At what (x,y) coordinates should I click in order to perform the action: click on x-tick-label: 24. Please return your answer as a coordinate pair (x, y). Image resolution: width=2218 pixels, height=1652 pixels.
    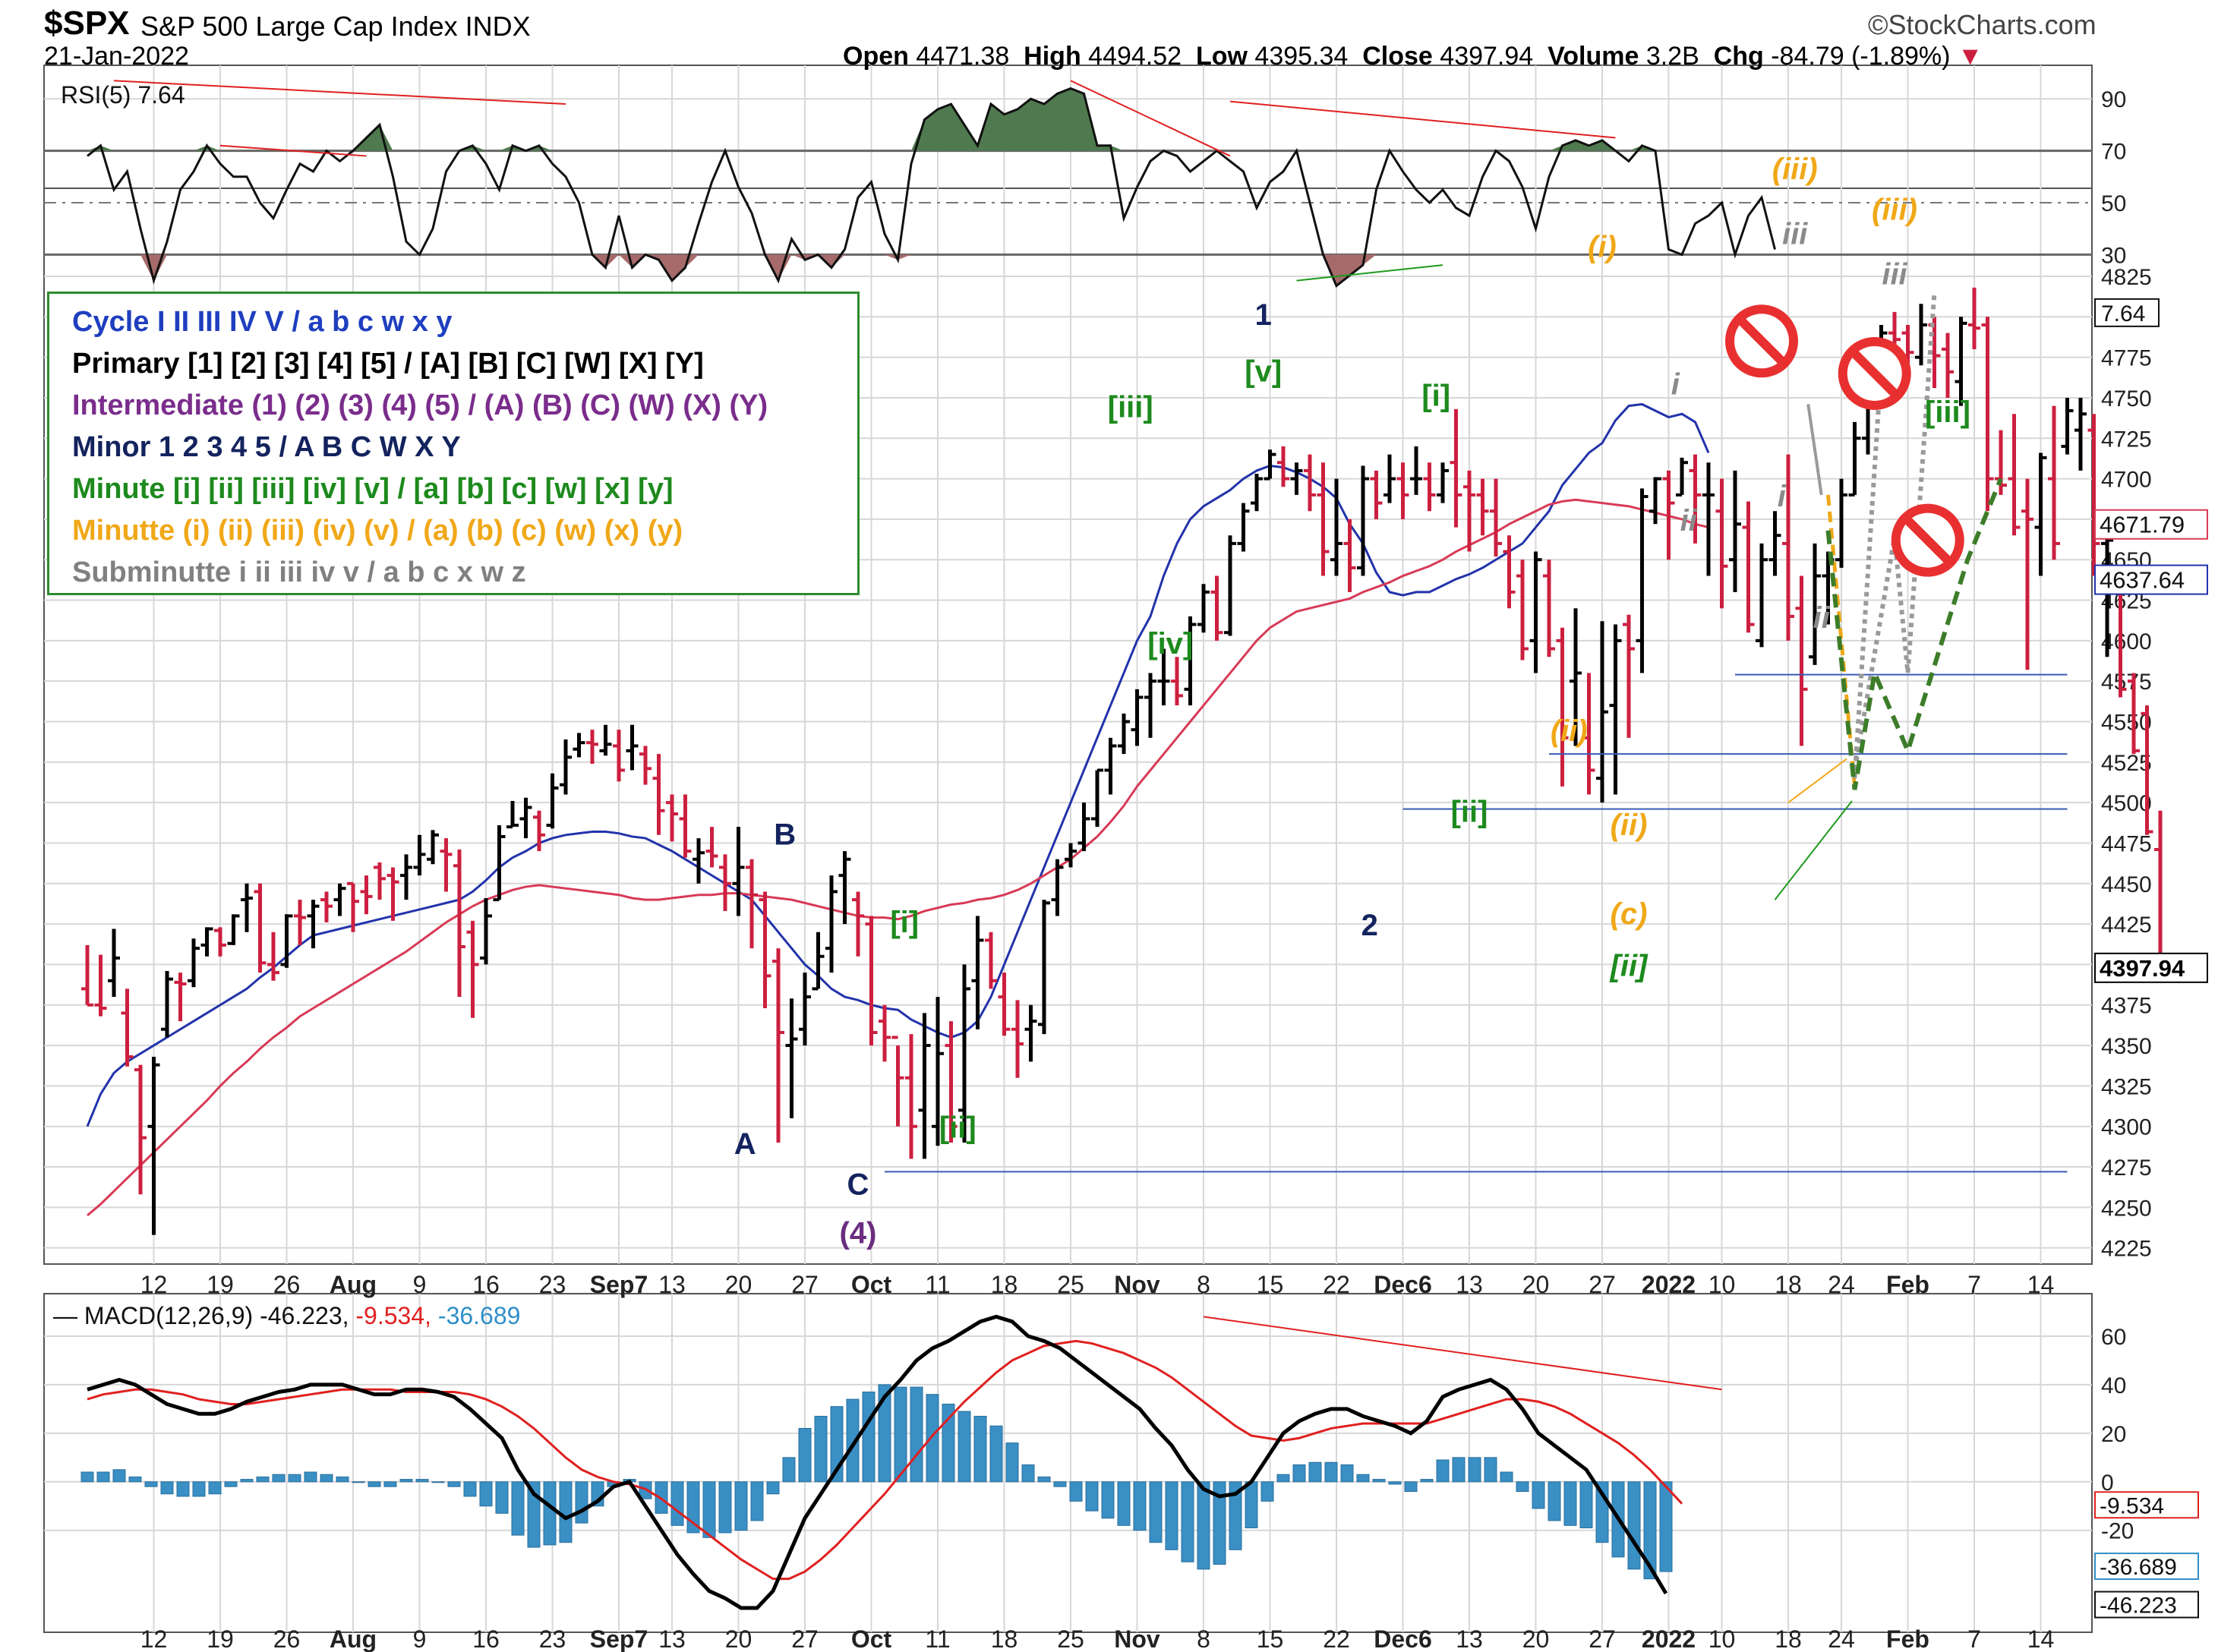
    Looking at the image, I should click on (1841, 1284).